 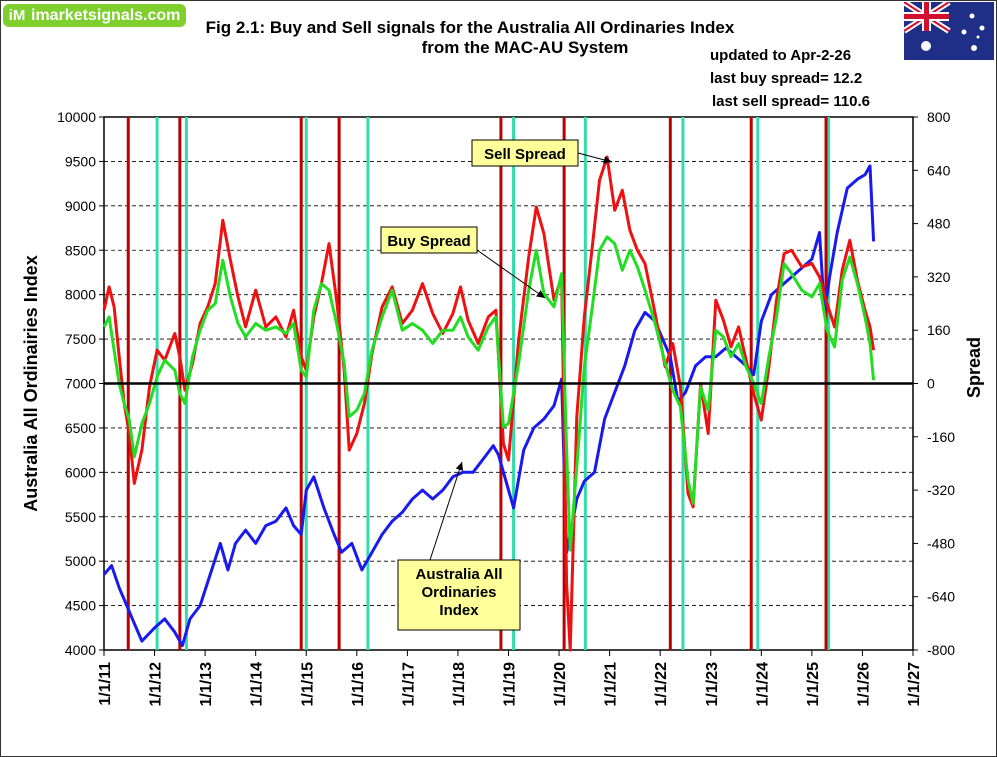 I want to click on x-tick-label: 1/1/19, so click(x=510, y=684).